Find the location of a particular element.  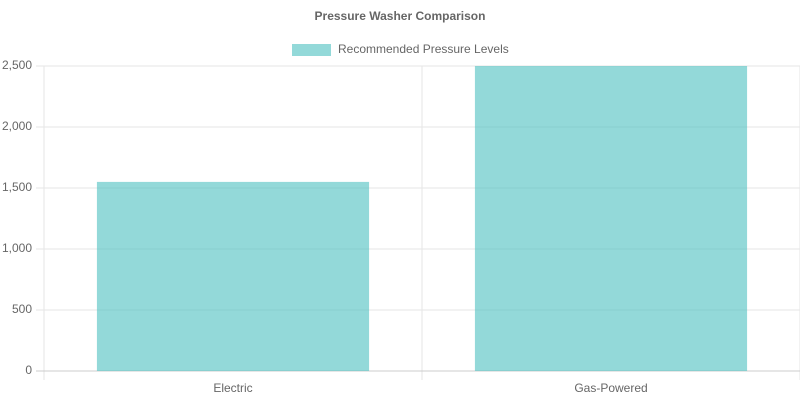

y-tick-label: 2,000 is located at coordinates (17, 126).